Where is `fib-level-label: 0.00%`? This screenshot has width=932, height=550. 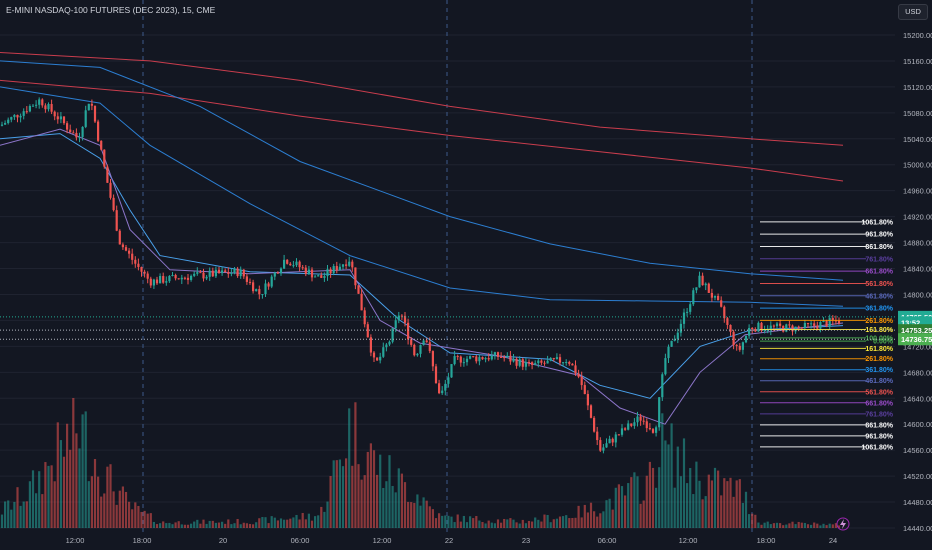 fib-level-label: 0.00% is located at coordinates (883, 342).